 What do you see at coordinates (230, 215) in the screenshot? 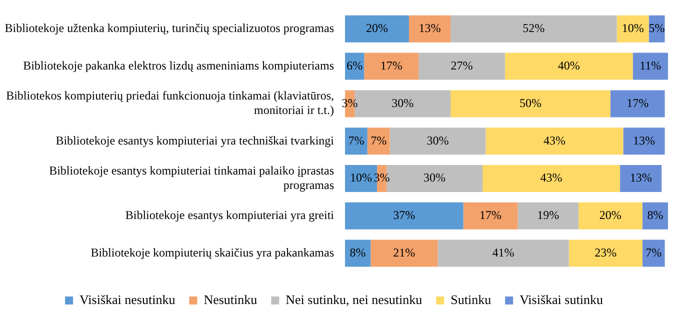
I see `y-tick-label: Bibliotekoje esantys kompiuteriai yra greiti` at bounding box center [230, 215].